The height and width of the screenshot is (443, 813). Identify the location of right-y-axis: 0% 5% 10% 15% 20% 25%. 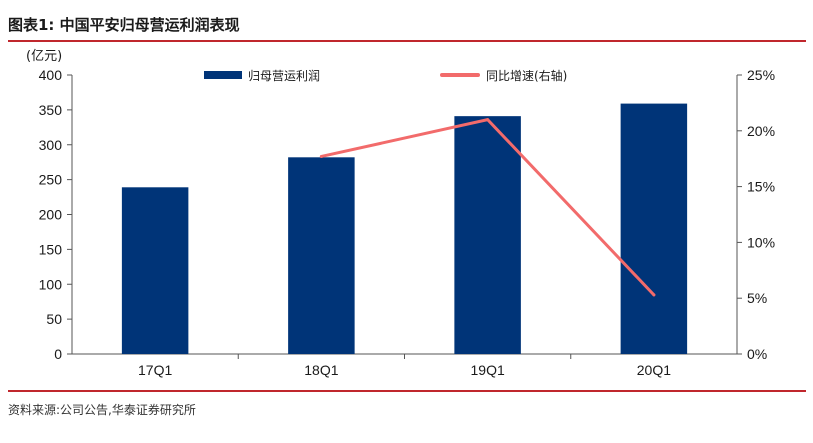
(756, 214).